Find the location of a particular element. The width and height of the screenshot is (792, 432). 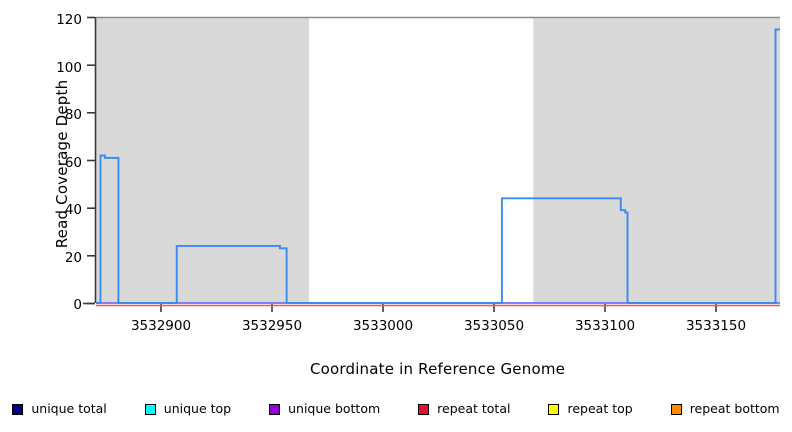

y-tick-20: 20 is located at coordinates (73, 258).